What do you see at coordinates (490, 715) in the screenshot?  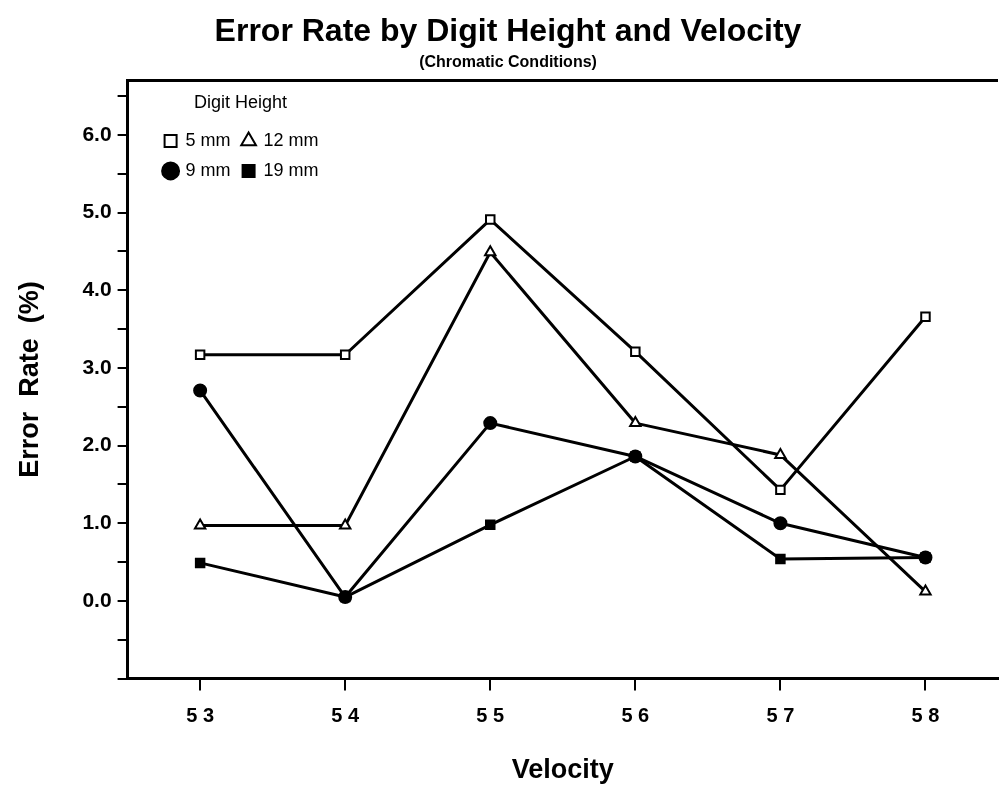 I see `x-tick-label: 5 5` at bounding box center [490, 715].